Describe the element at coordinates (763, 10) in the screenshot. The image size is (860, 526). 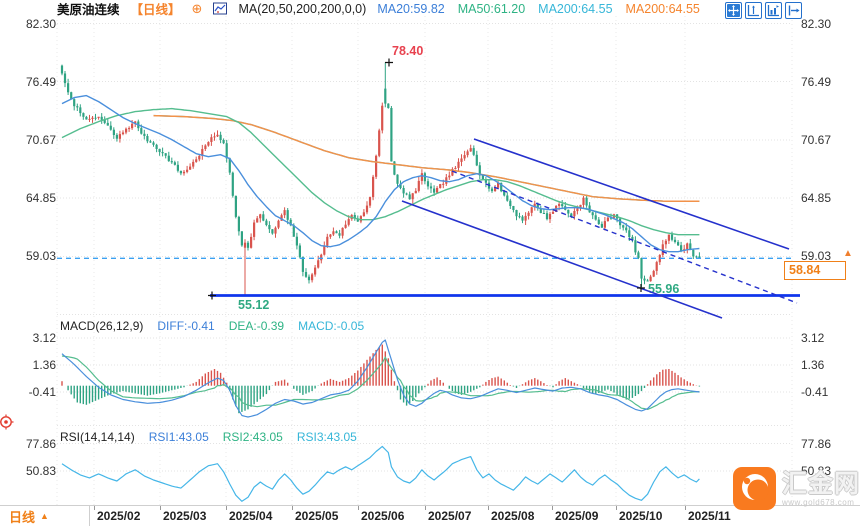
I see `chart-toolbar` at that location.